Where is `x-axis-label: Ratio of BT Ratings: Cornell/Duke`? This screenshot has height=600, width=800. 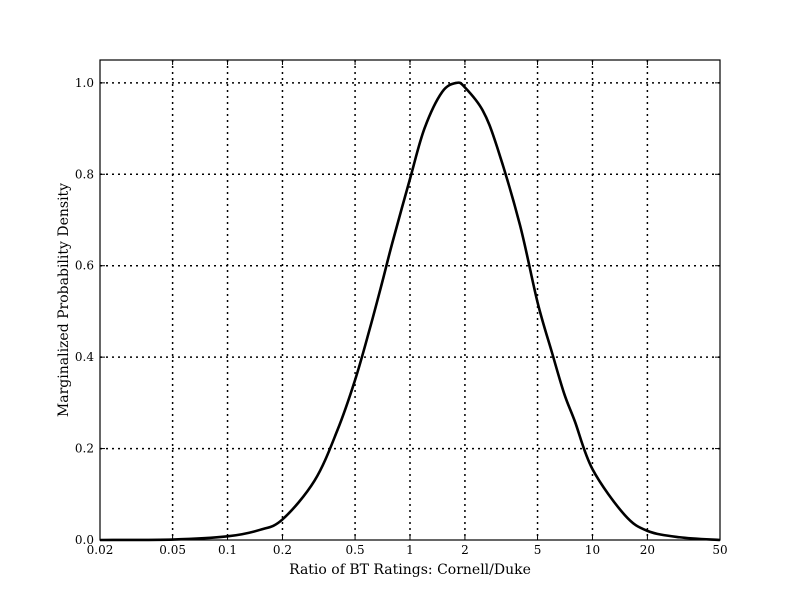
x-axis-label: Ratio of BT Ratings: Cornell/Duke is located at coordinates (410, 570).